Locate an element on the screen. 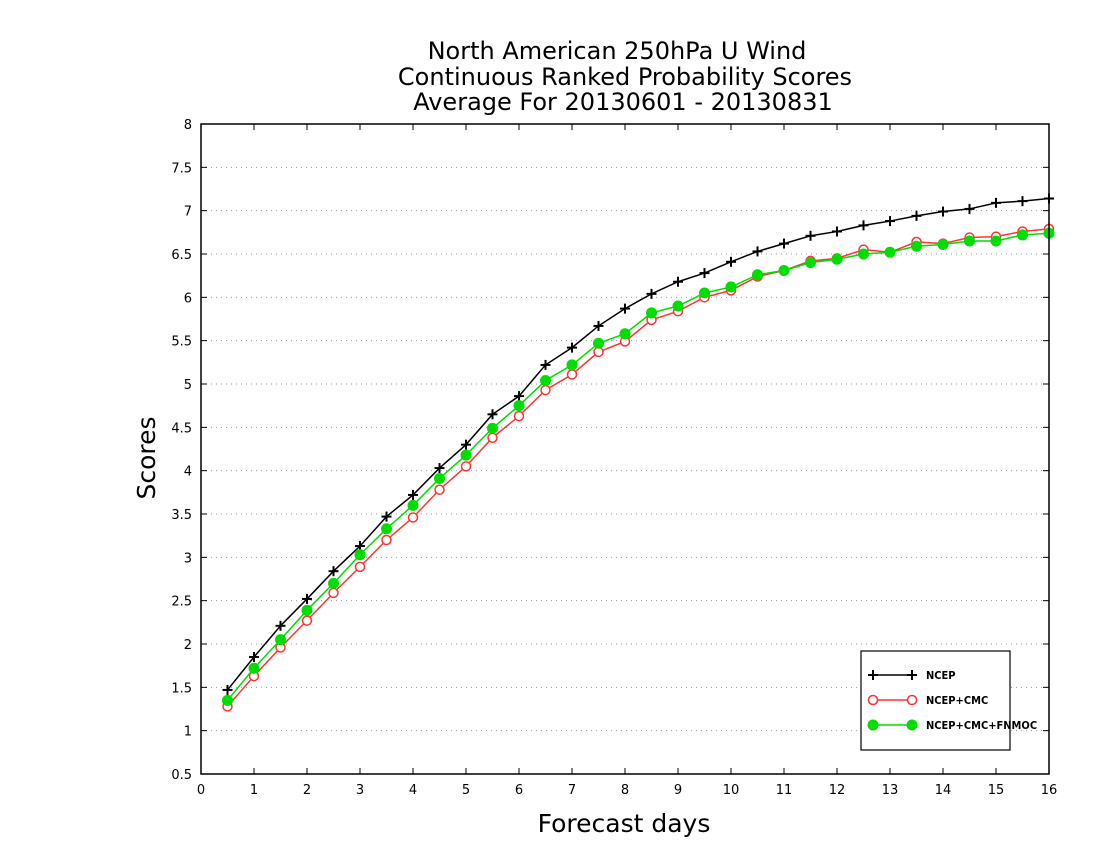  x-tick-label: 15 is located at coordinates (996, 790).